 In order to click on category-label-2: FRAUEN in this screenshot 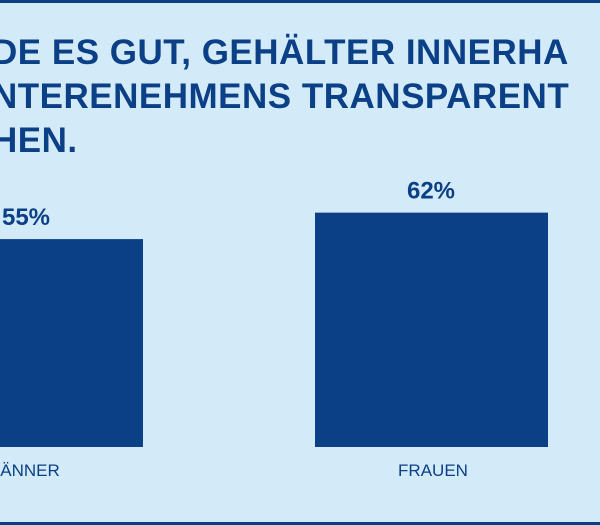, I will do `click(433, 470)`.